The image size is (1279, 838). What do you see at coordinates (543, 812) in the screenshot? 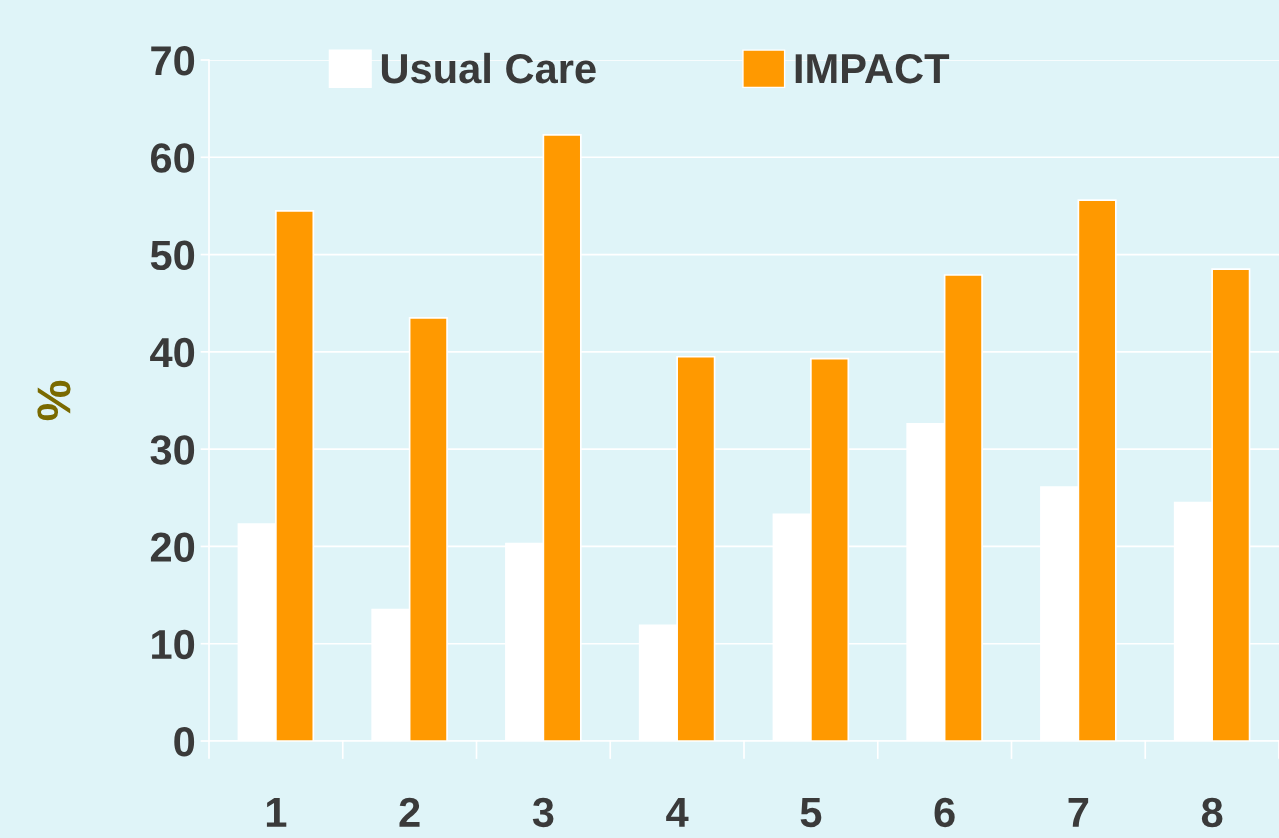
I see `x-tick-label: 3` at bounding box center [543, 812].